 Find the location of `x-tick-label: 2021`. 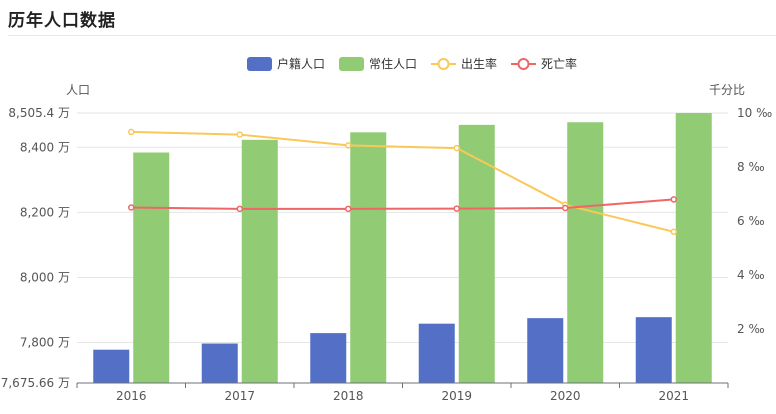

x-tick-label: 2021 is located at coordinates (673, 396).